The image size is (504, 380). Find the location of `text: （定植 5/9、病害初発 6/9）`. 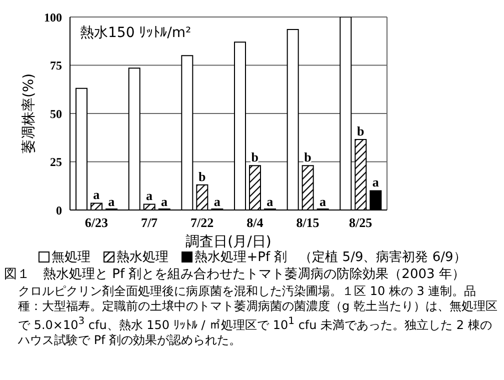

text: （定植 5/9、病害初発 6/9） is located at coordinates (382, 257).